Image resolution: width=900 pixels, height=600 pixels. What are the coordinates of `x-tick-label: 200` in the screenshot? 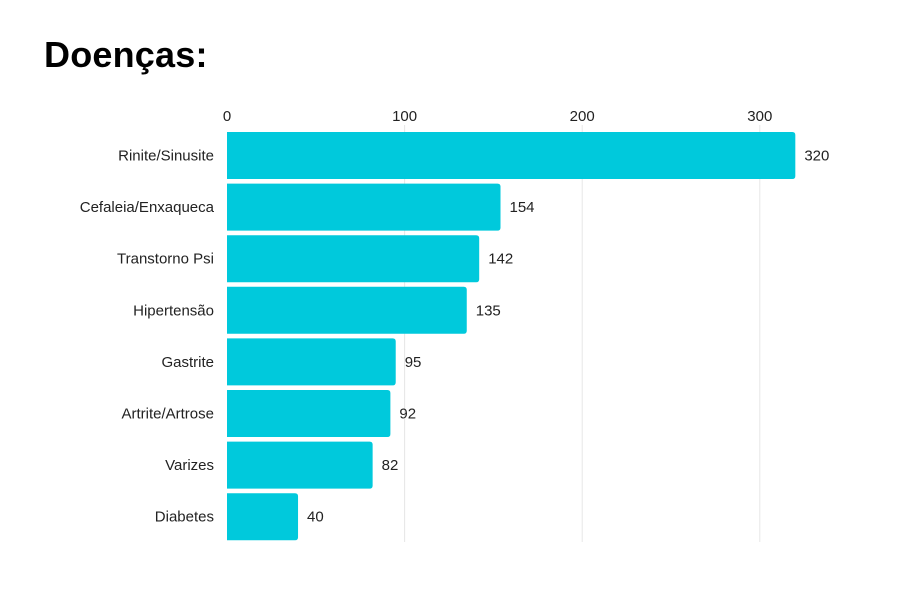 It's located at (582, 116).